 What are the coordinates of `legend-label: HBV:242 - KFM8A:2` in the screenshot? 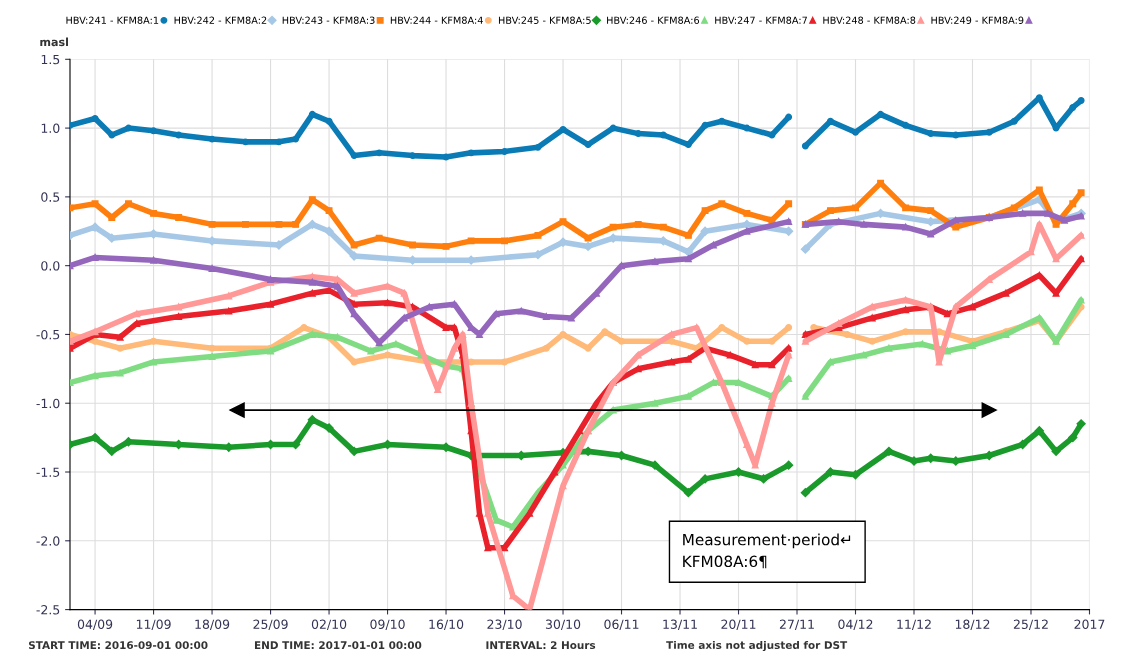 It's located at (220, 20).